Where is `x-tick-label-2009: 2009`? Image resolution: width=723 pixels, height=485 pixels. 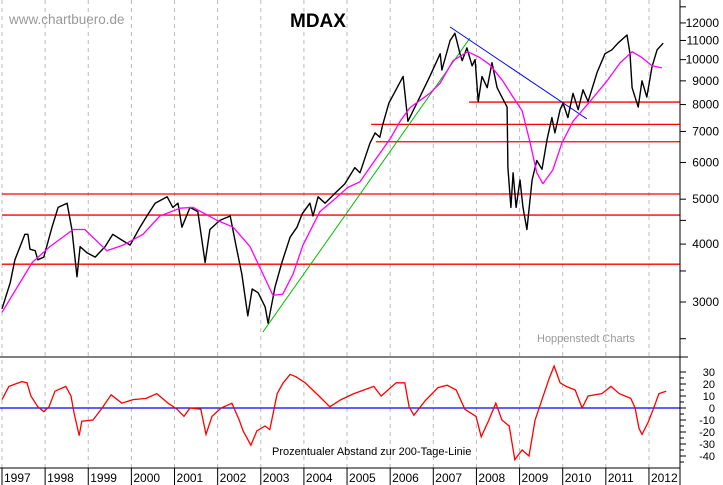 x-tick-label-2009: 2009 is located at coordinates (535, 478).